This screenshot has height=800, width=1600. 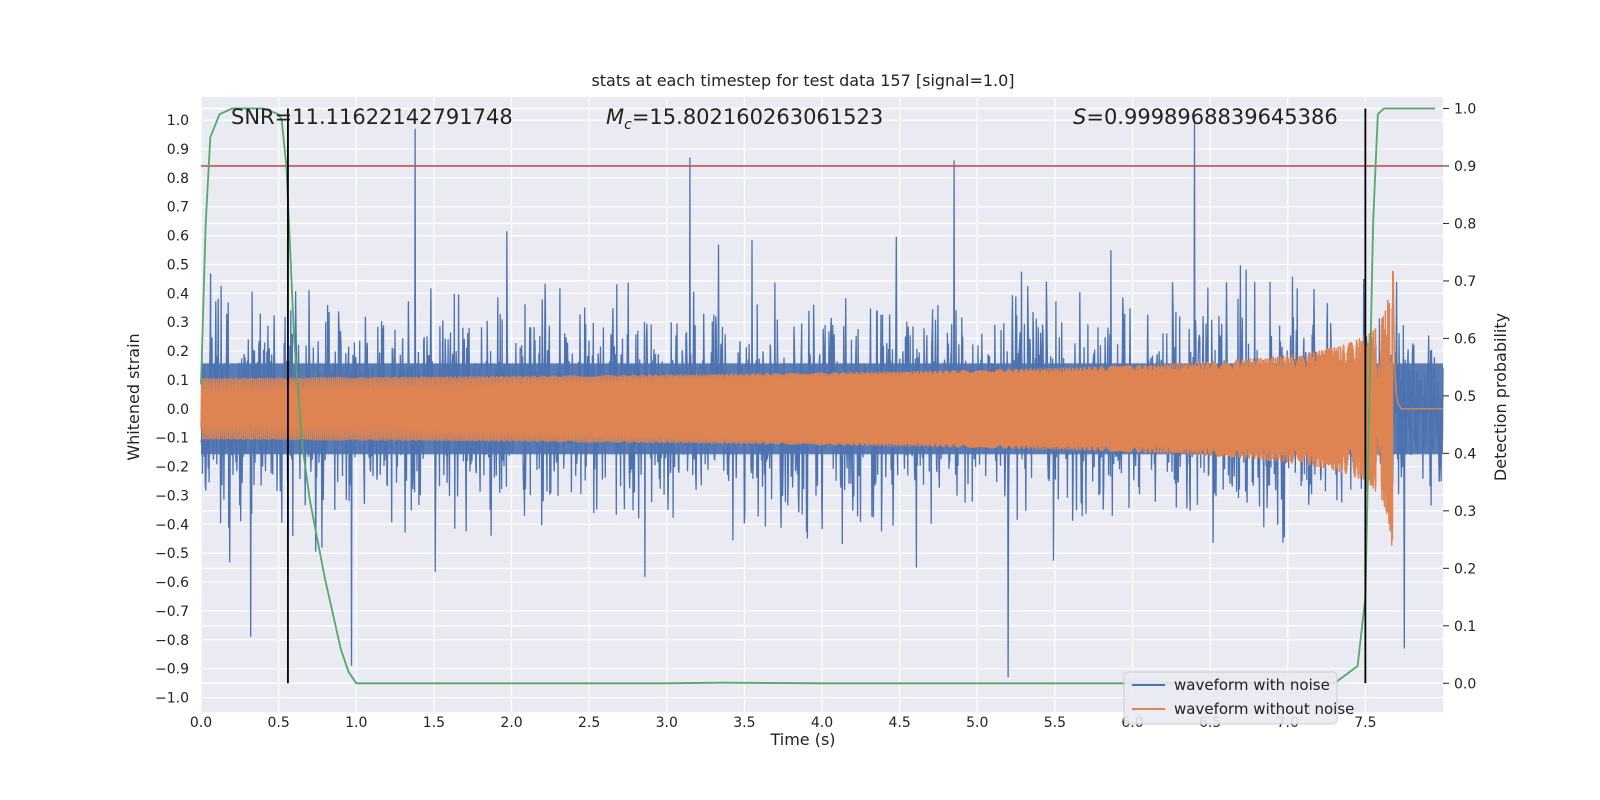 What do you see at coordinates (172, 525) in the screenshot?
I see `y-left-tick-label: −0.4` at bounding box center [172, 525].